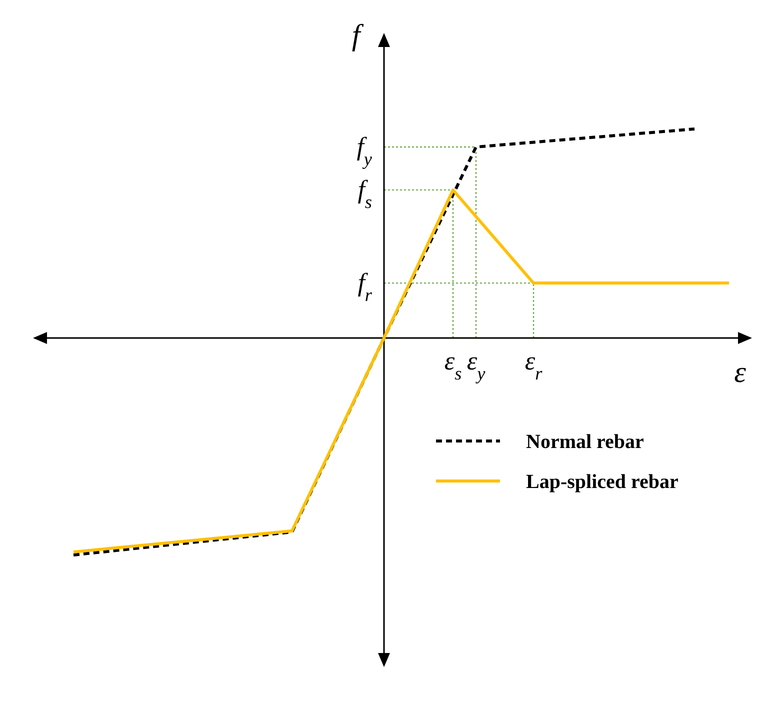 This screenshot has width=777, height=701. What do you see at coordinates (740, 372) in the screenshot?
I see `x-axis-title: ε` at bounding box center [740, 372].